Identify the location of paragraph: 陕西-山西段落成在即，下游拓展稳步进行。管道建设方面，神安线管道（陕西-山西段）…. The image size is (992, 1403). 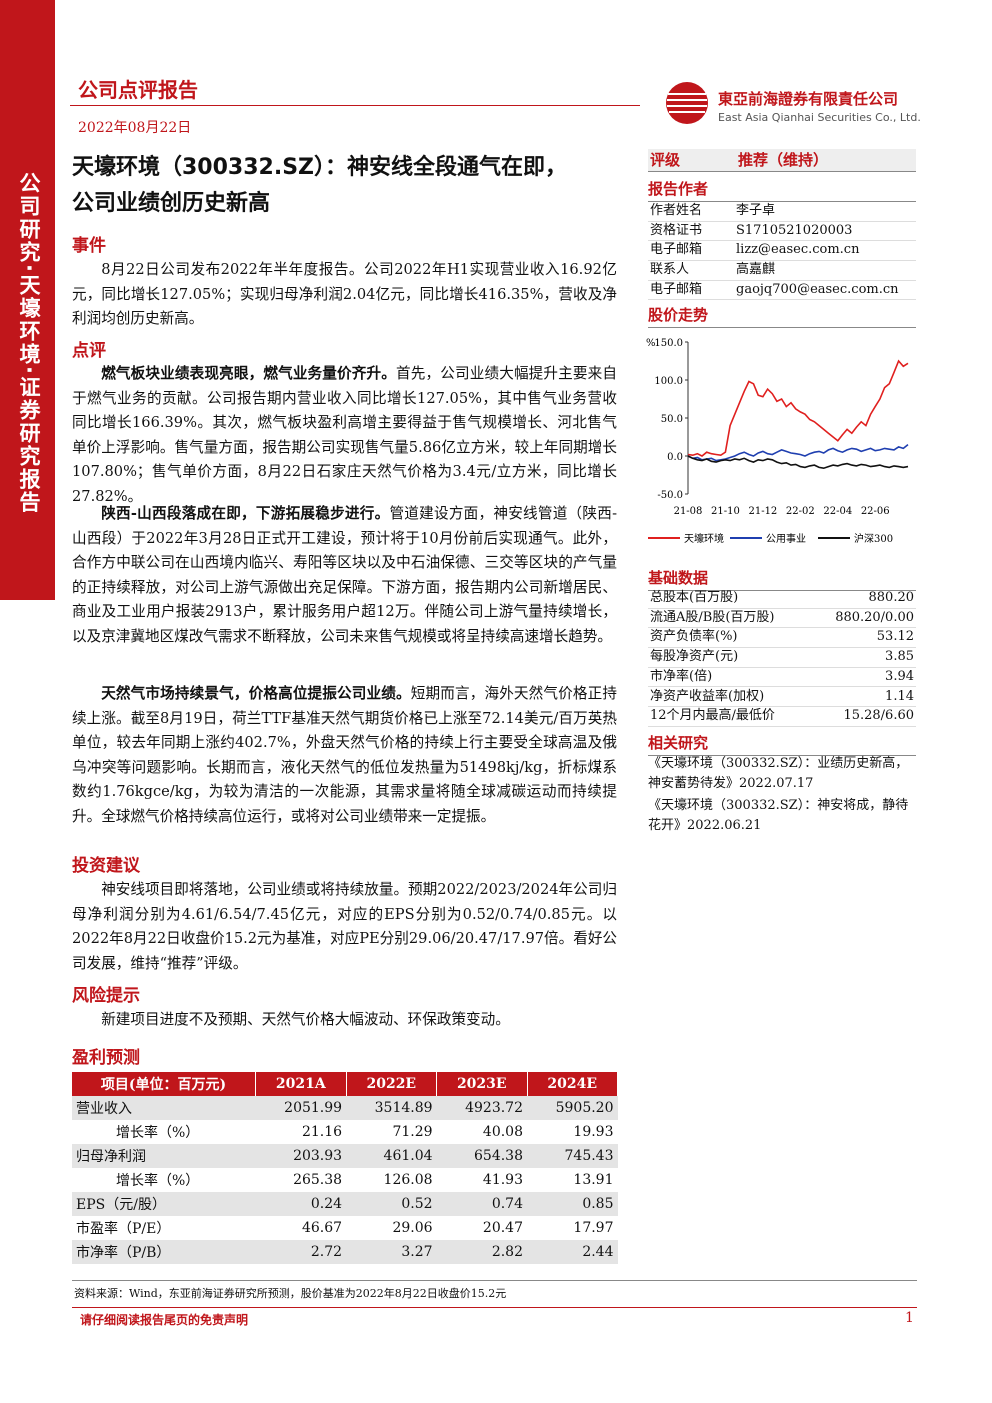
(344, 576).